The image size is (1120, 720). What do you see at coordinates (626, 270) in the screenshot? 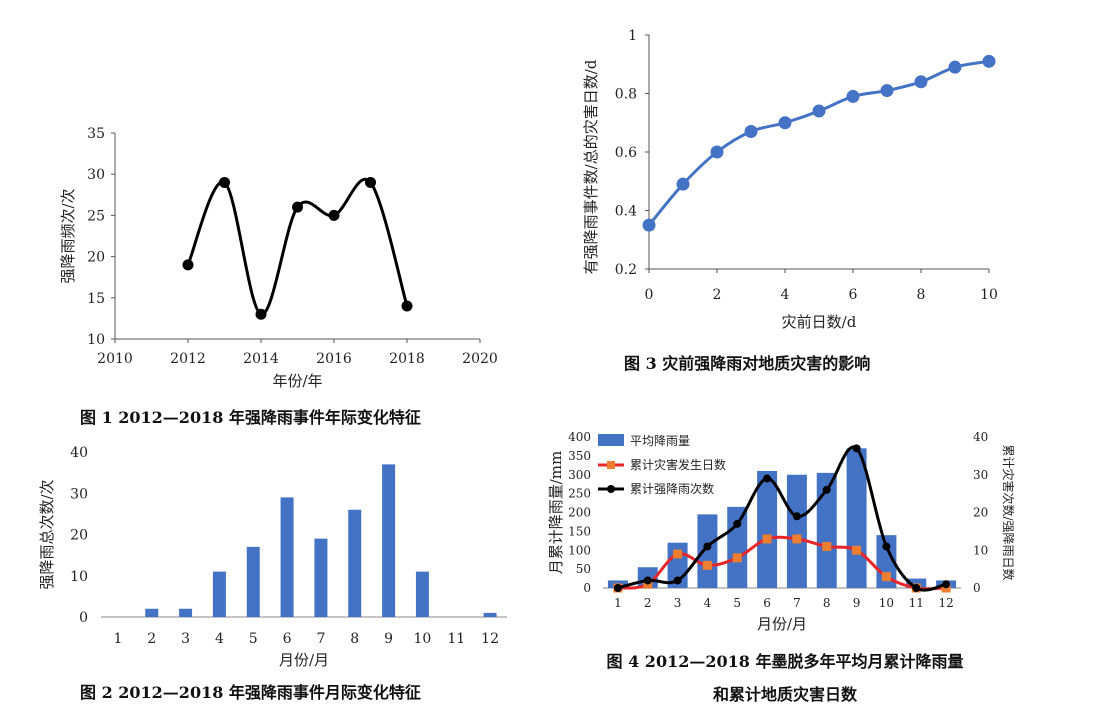
I see `y-tick-label: 0.2` at bounding box center [626, 270].